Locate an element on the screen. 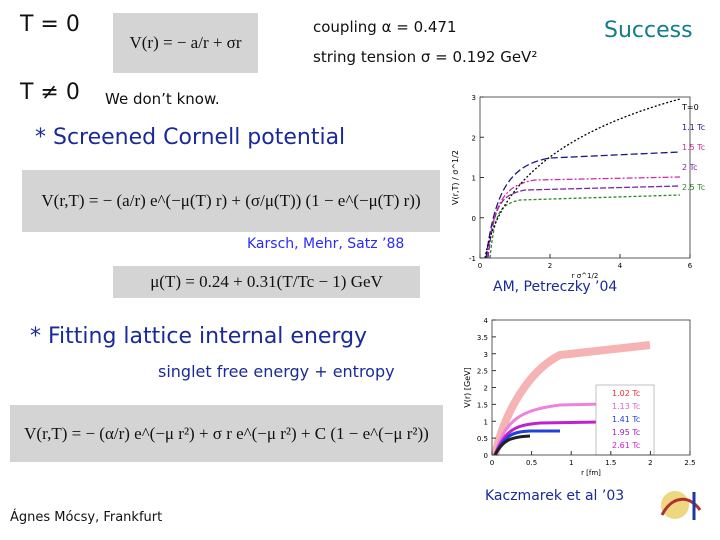 This screenshot has width=720, height=540. success: Success is located at coordinates (648, 30).